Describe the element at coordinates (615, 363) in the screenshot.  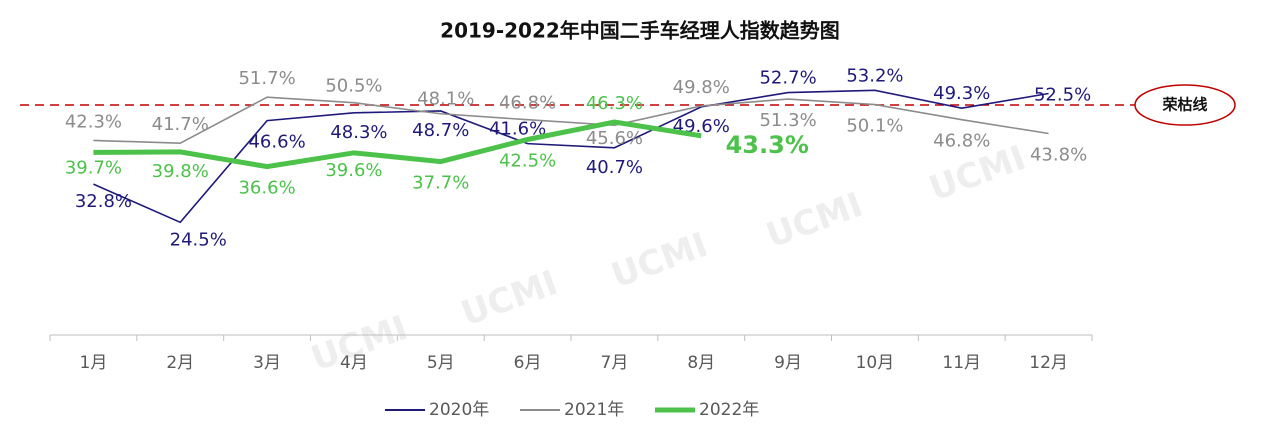
I see `x-tick-label: 7月` at that location.